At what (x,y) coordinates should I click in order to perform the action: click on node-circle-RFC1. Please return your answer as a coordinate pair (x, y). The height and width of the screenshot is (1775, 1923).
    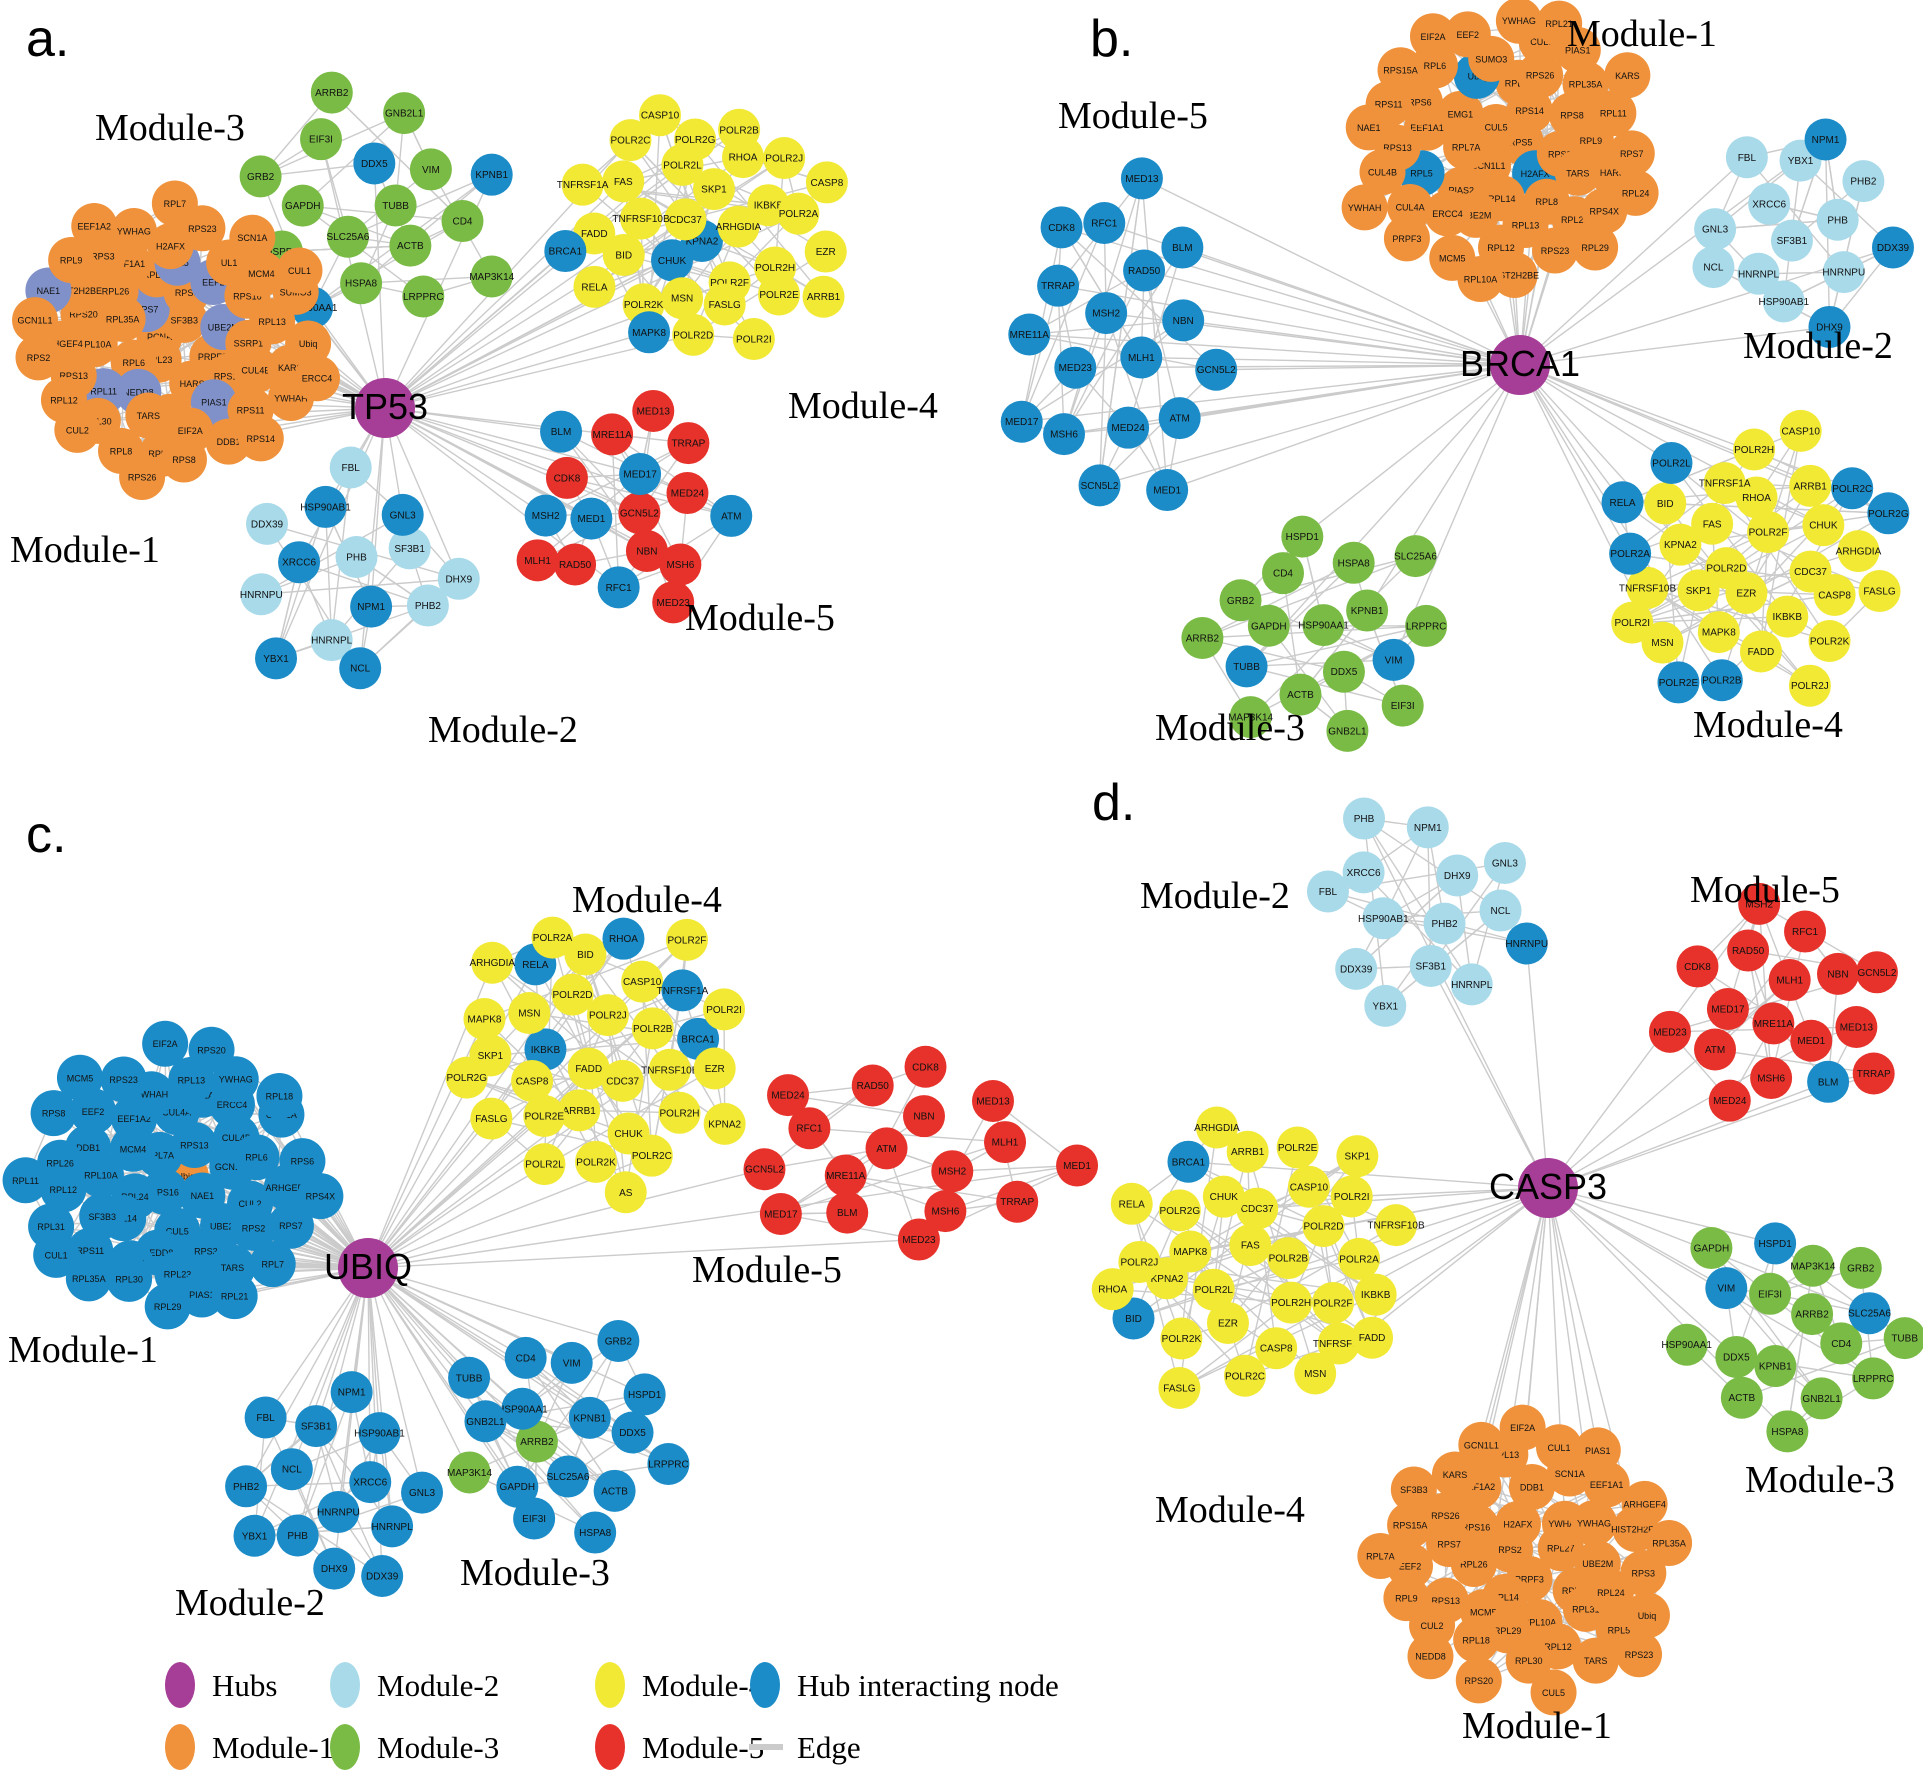
    Looking at the image, I should click on (809, 1128).